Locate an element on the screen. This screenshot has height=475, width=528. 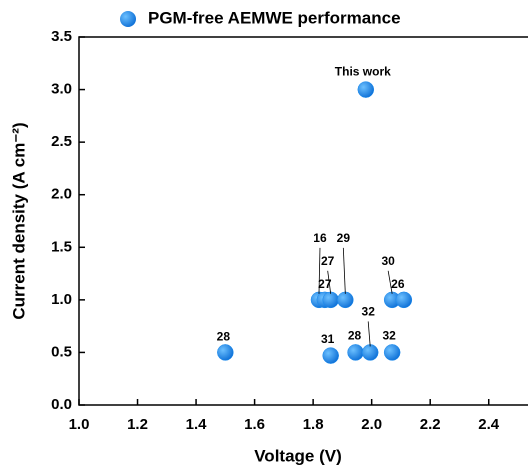
point-label: 26 is located at coordinates (398, 284).